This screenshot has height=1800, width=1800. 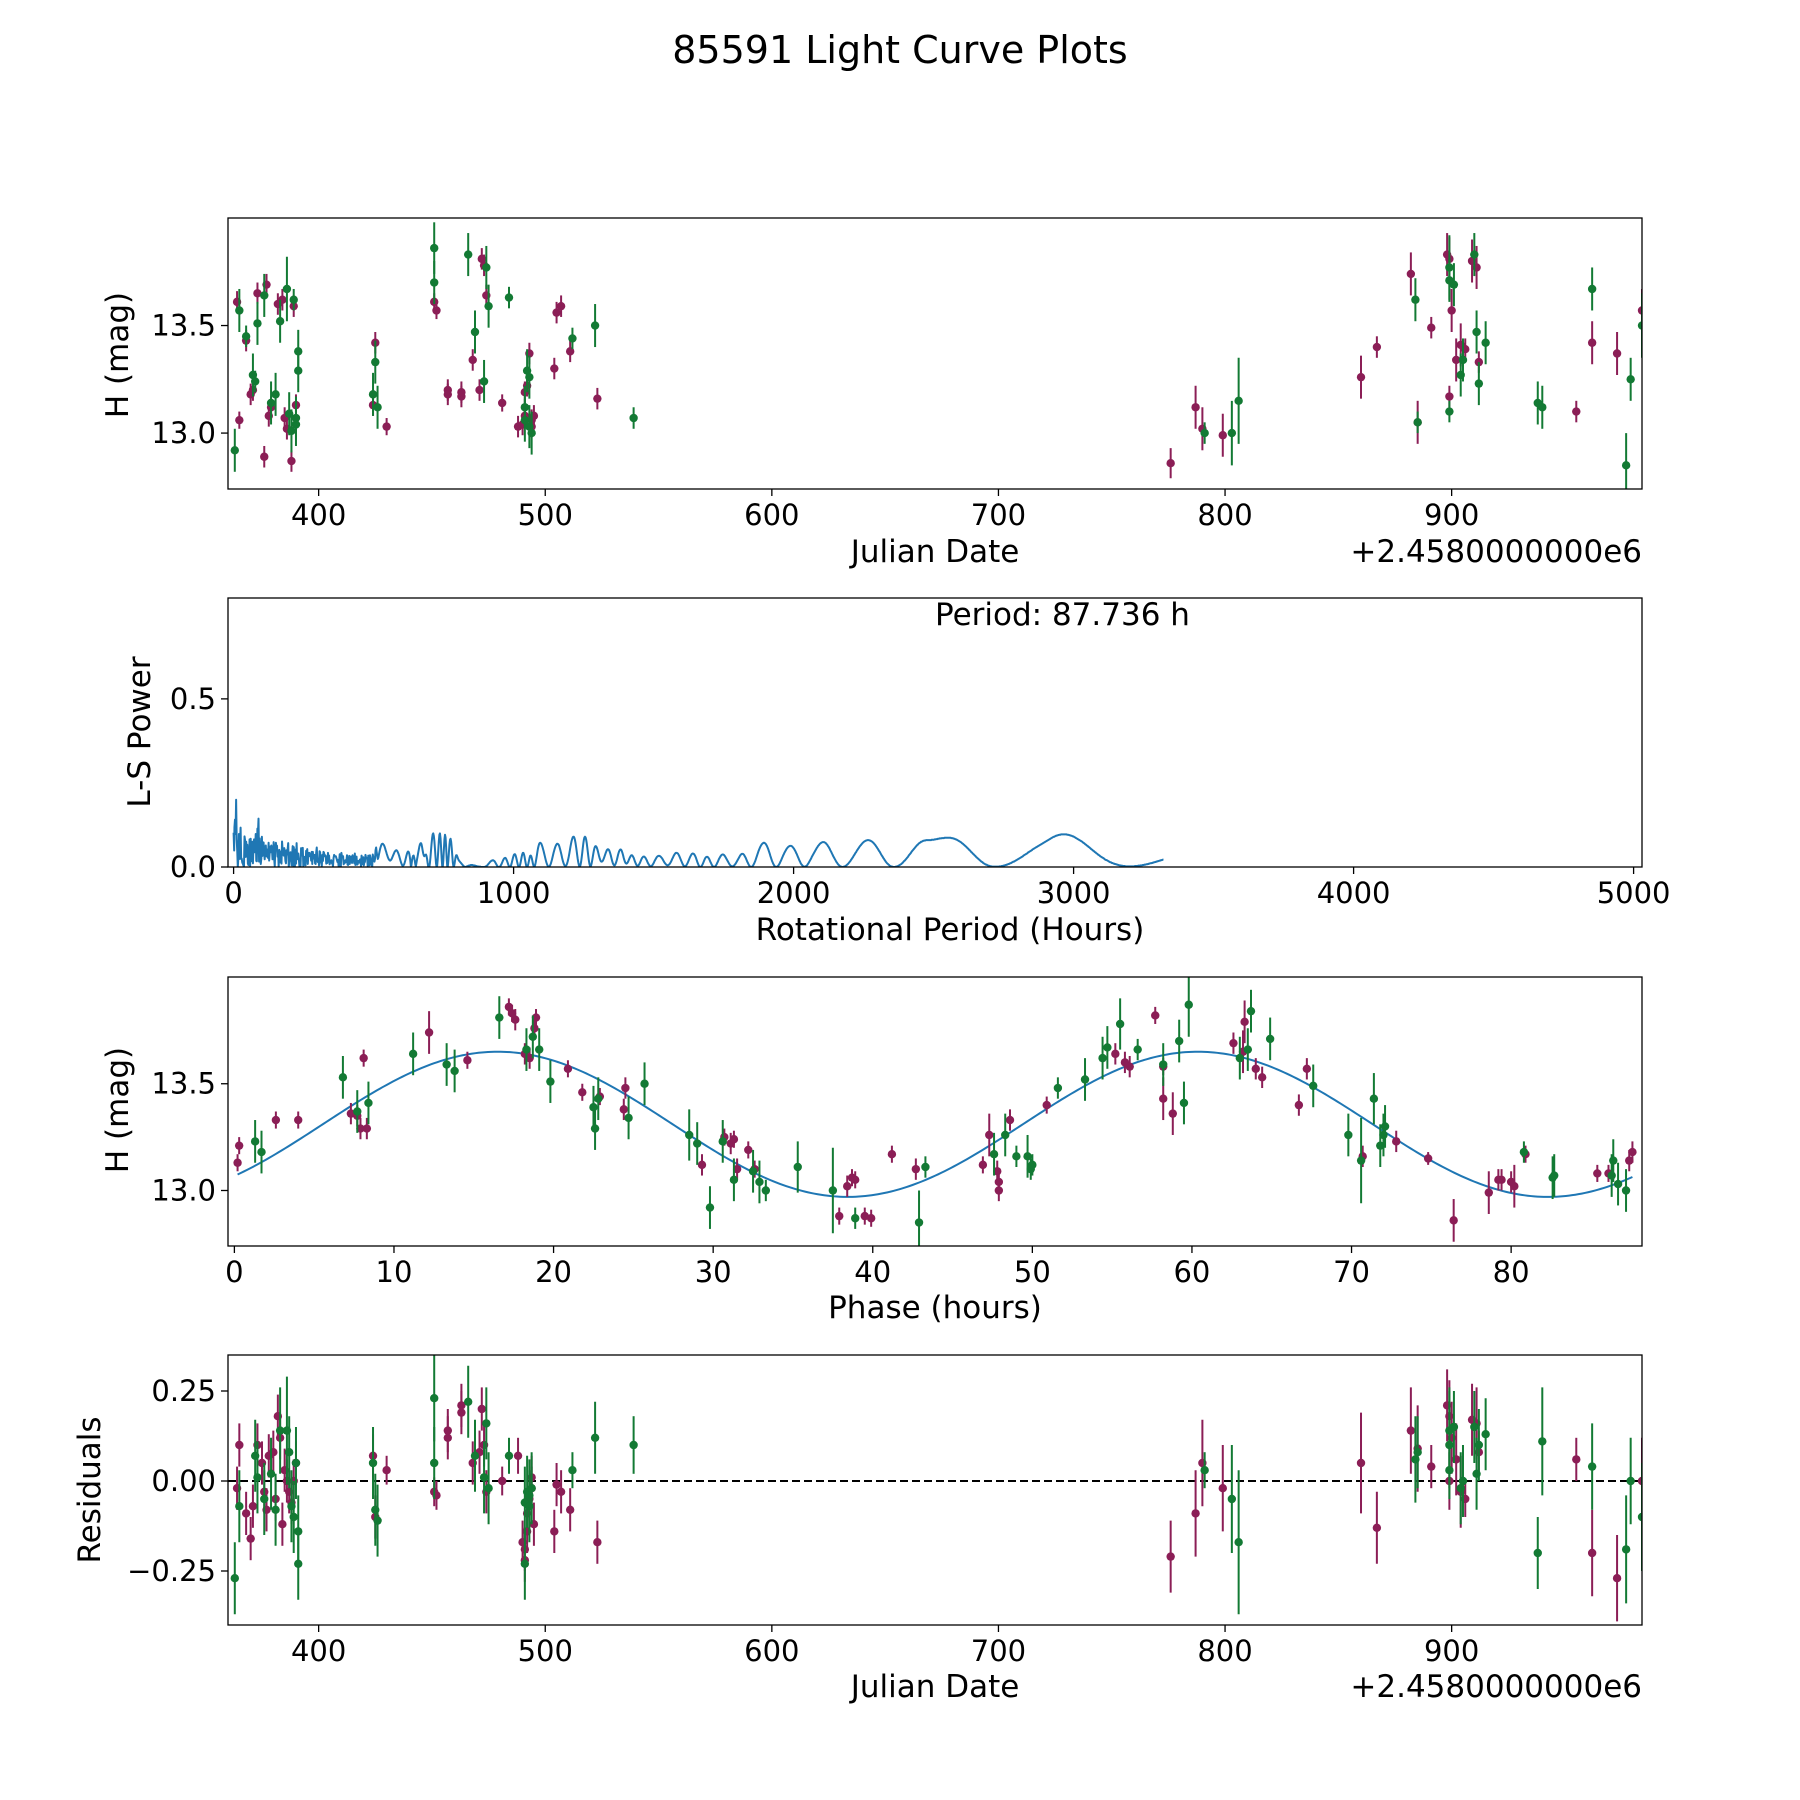 I want to click on y-tick-label: −0.25, so click(x=171, y=1571).